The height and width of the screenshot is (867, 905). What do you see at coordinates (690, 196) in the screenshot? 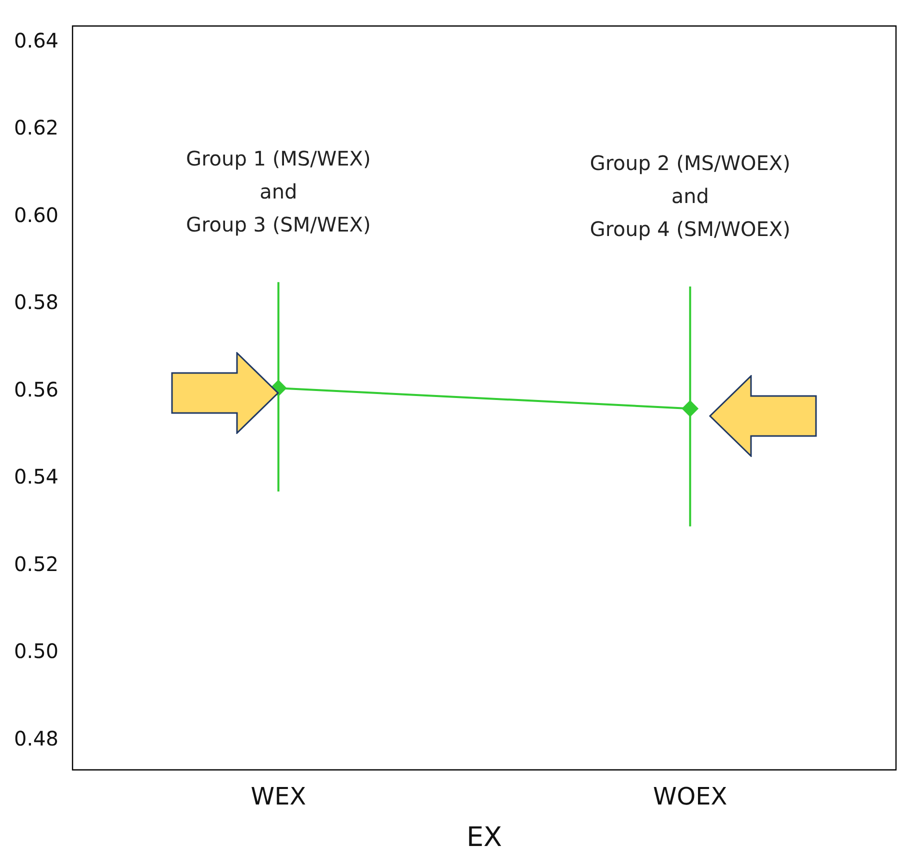
I see `annotation: Group 2 (MS/WOEX) and Group 4 (SM/WOEX)` at bounding box center [690, 196].